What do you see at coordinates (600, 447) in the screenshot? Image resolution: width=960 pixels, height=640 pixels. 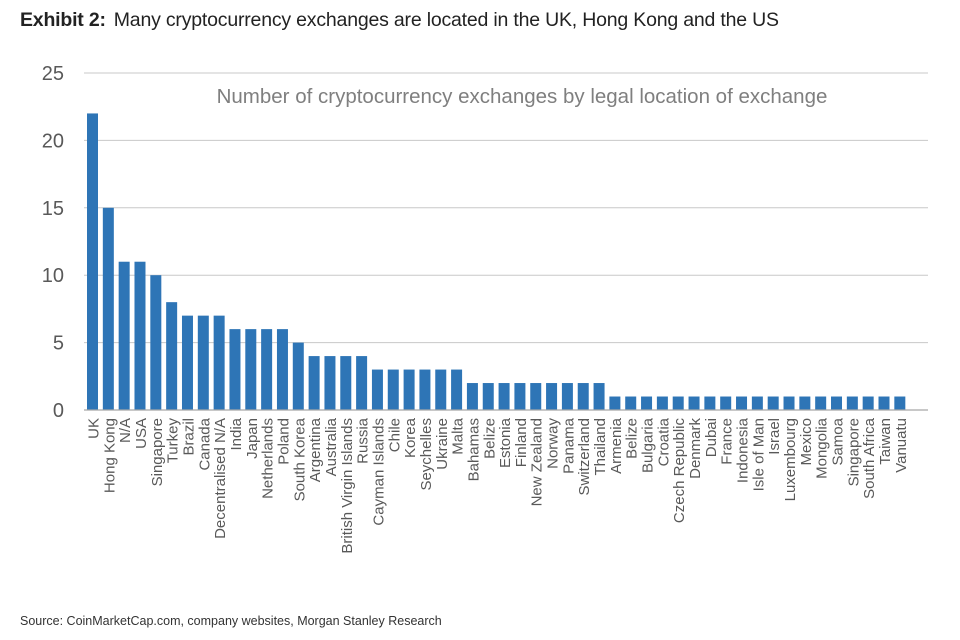 I see `x-tick-label: Thailand` at bounding box center [600, 447].